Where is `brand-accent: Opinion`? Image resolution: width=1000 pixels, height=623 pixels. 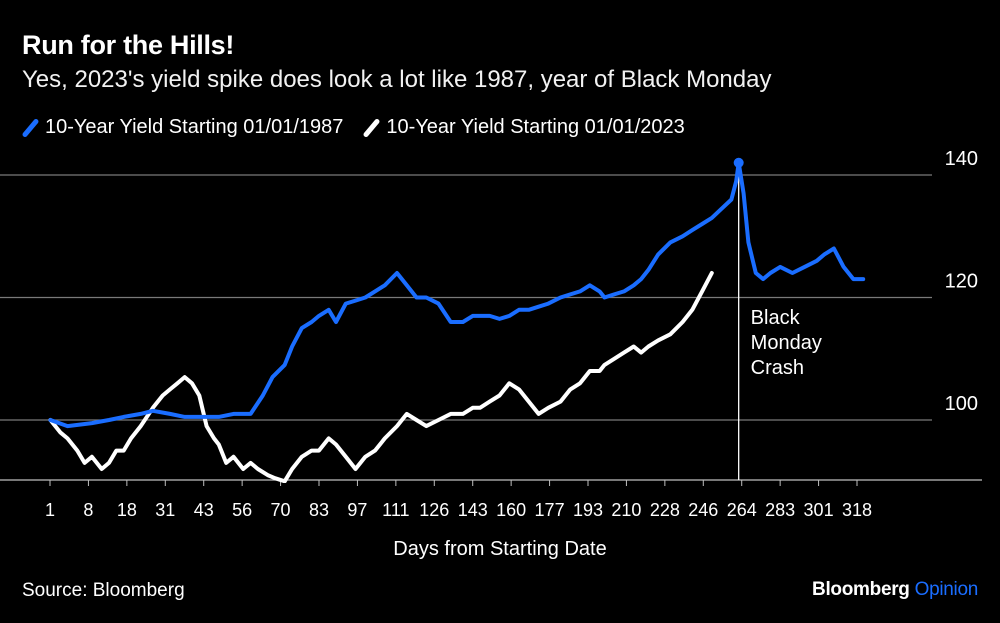
brand-accent: Opinion is located at coordinates (946, 589).